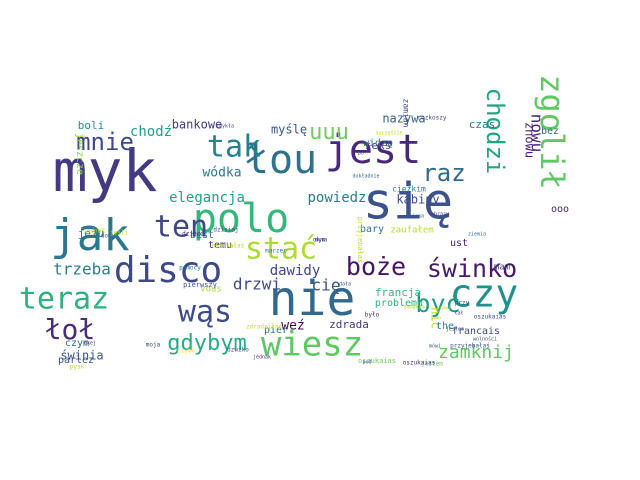 This screenshot has width=640, height=480. What do you see at coordinates (417, 200) in the screenshot?
I see `cloud-word: kabiny` at bounding box center [417, 200].